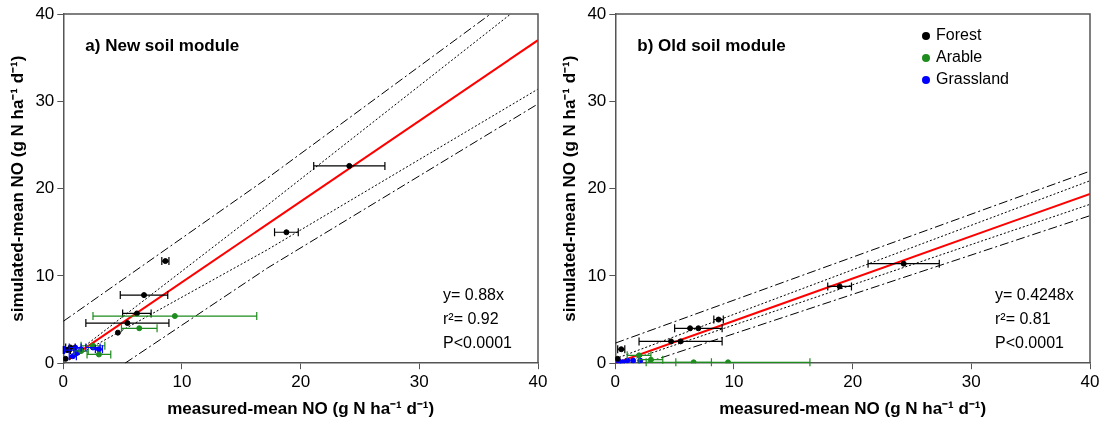 Image resolution: width=1105 pixels, height=426 pixels. I want to click on annotation: r²= 0.81, so click(1023, 318).